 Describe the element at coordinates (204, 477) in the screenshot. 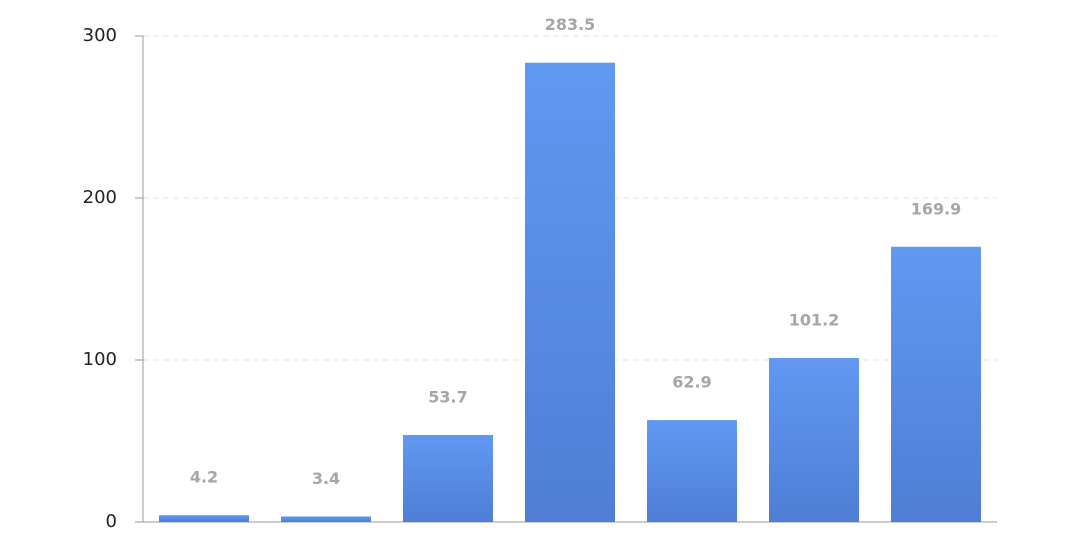

I see `value-label: 4.2` at that location.